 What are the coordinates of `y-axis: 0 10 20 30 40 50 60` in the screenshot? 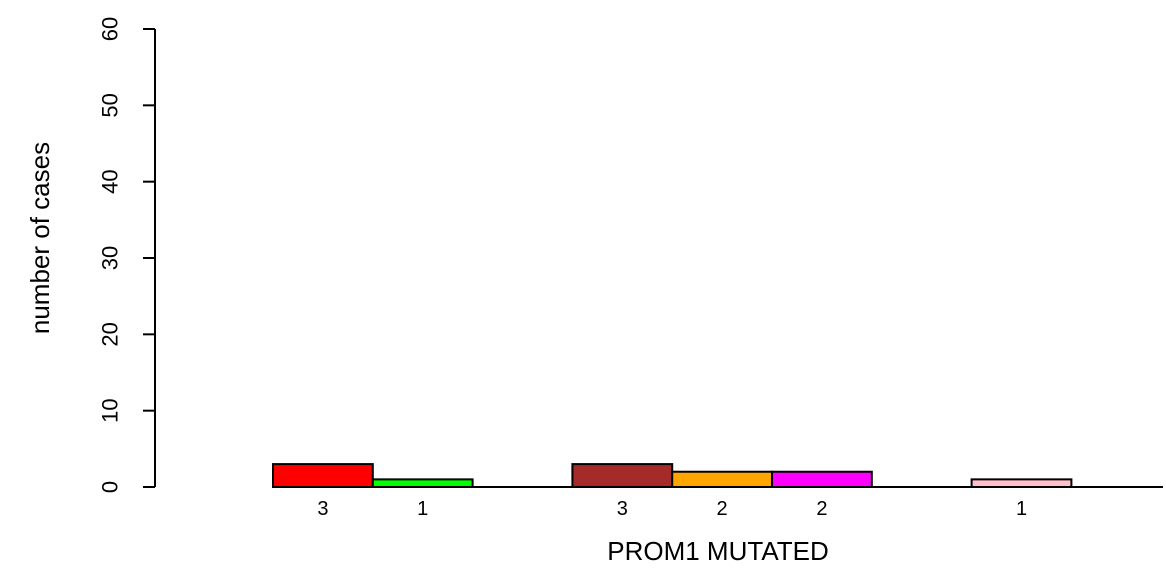 It's located at (127, 255).